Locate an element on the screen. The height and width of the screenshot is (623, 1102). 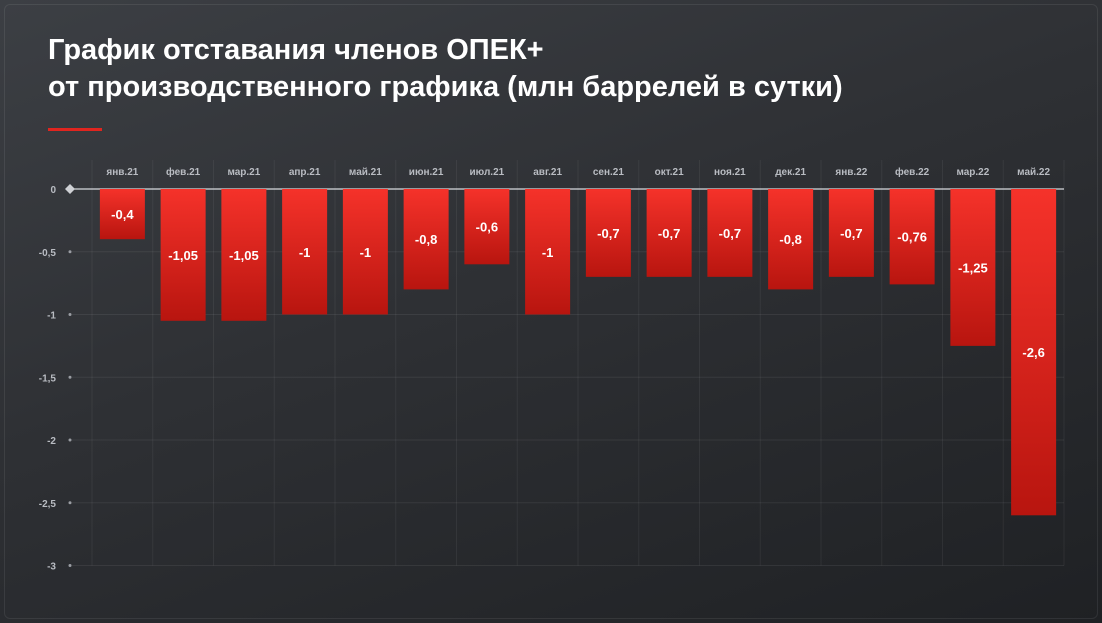
x-tick-label: янв.21 is located at coordinates (122, 172).